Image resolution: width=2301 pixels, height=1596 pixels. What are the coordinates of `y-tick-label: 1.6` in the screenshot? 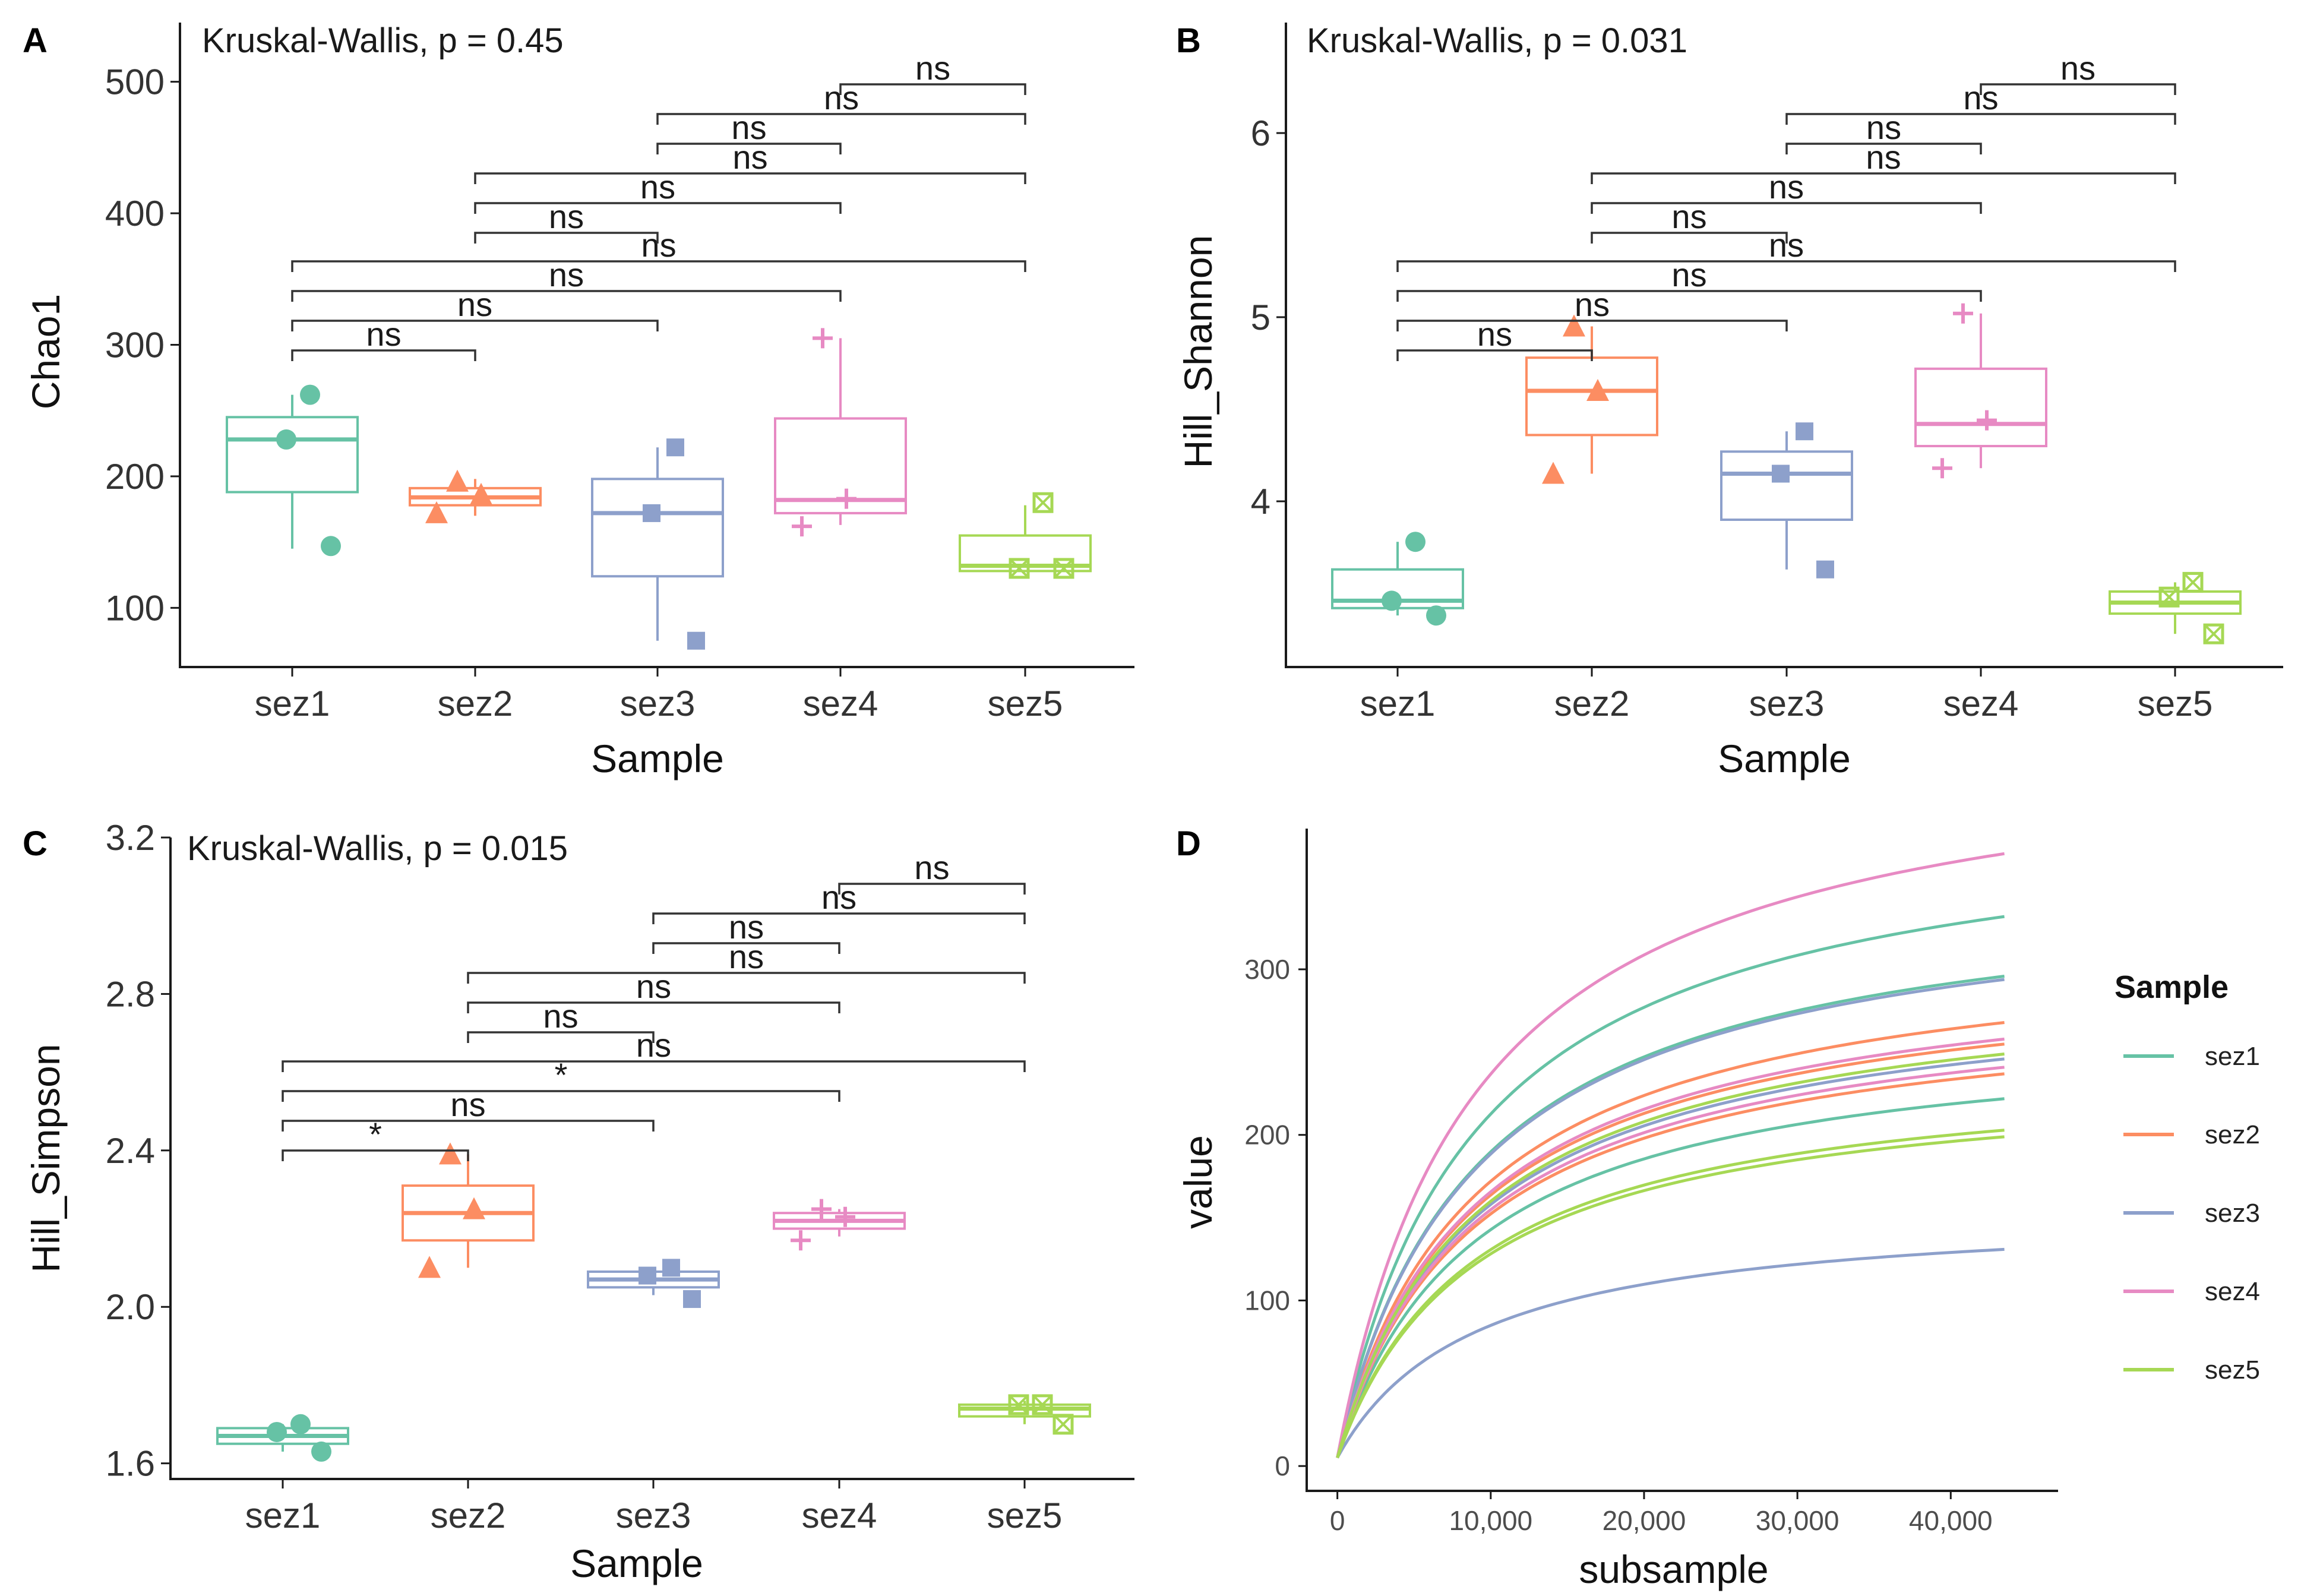 It's located at (130, 1464).